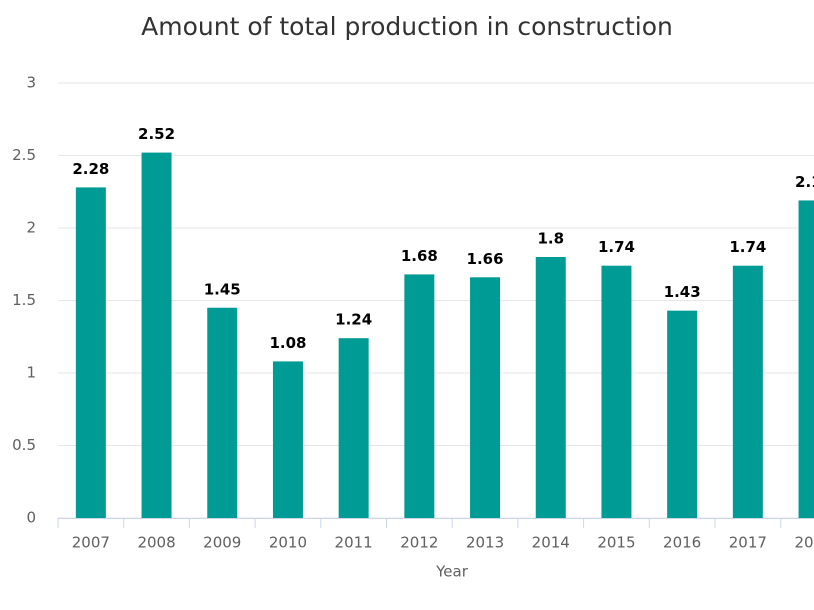  What do you see at coordinates (551, 543) in the screenshot?
I see `x-tick-label: 2014` at bounding box center [551, 543].